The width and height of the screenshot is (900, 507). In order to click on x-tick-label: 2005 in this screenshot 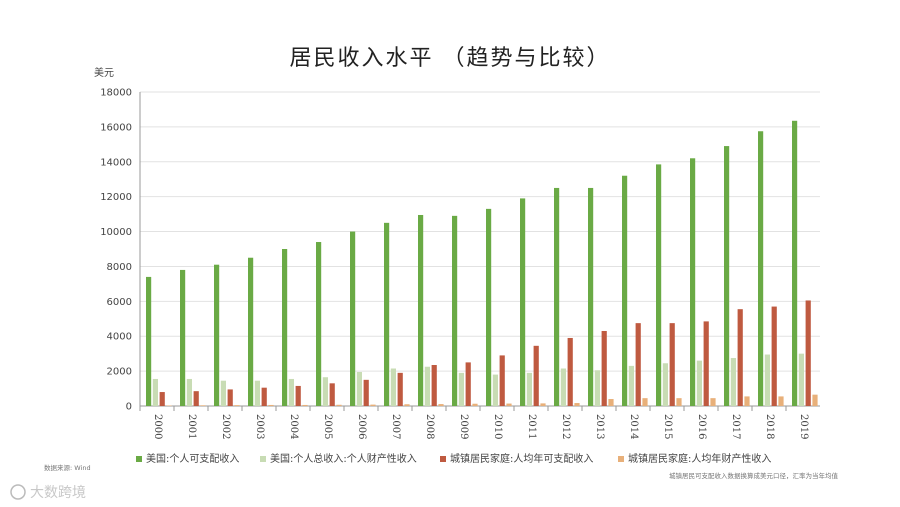, I will do `click(327, 426)`.